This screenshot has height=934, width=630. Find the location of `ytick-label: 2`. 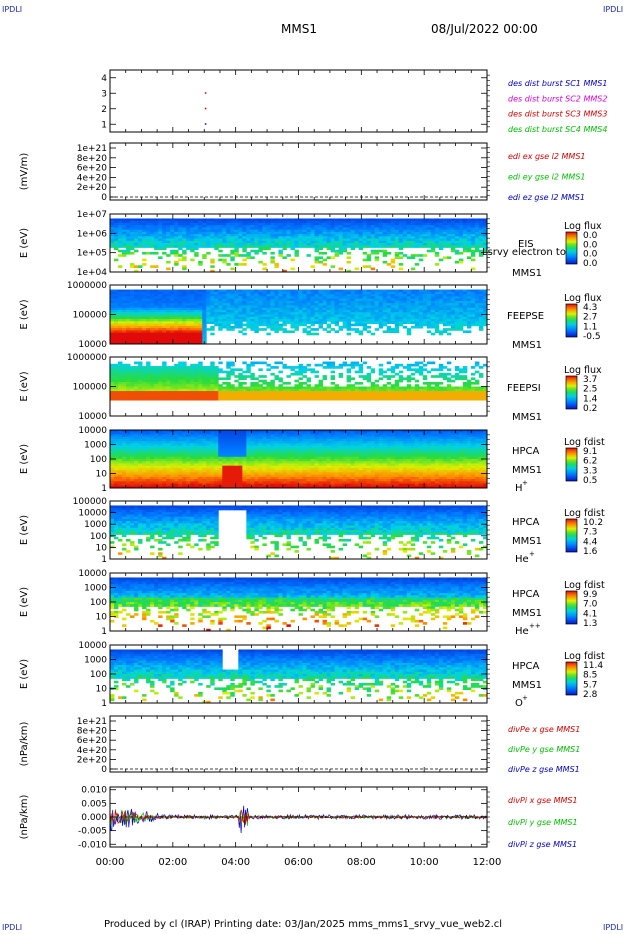

ytick-label: 2 is located at coordinates (104, 110).